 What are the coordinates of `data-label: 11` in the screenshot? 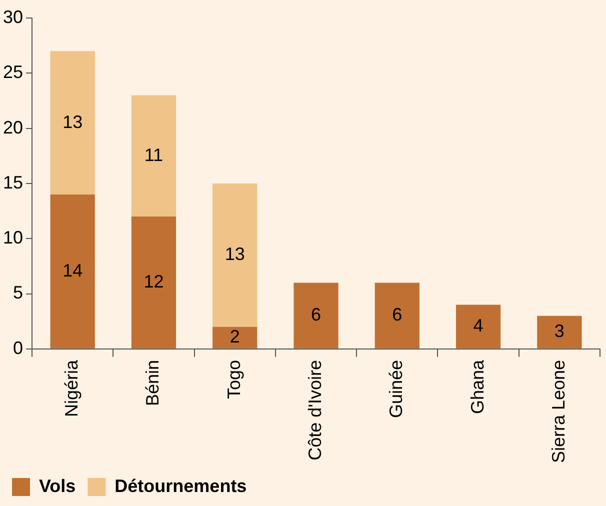 It's located at (154, 154).